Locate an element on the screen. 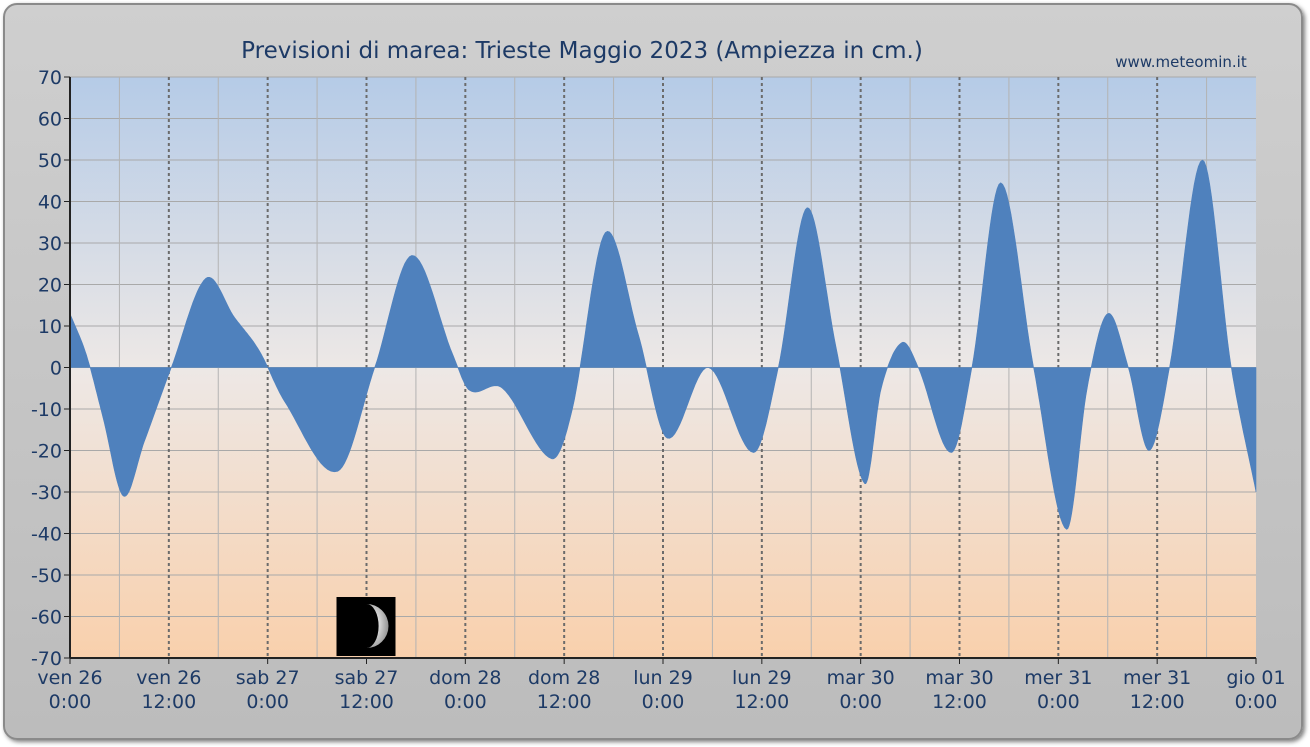 This screenshot has width=1310, height=747. y-axis-labels: 70 60 50 40 30 20 10 0 -10 -20 -30 -40 -50 -60 -70 is located at coordinates (46, 368).